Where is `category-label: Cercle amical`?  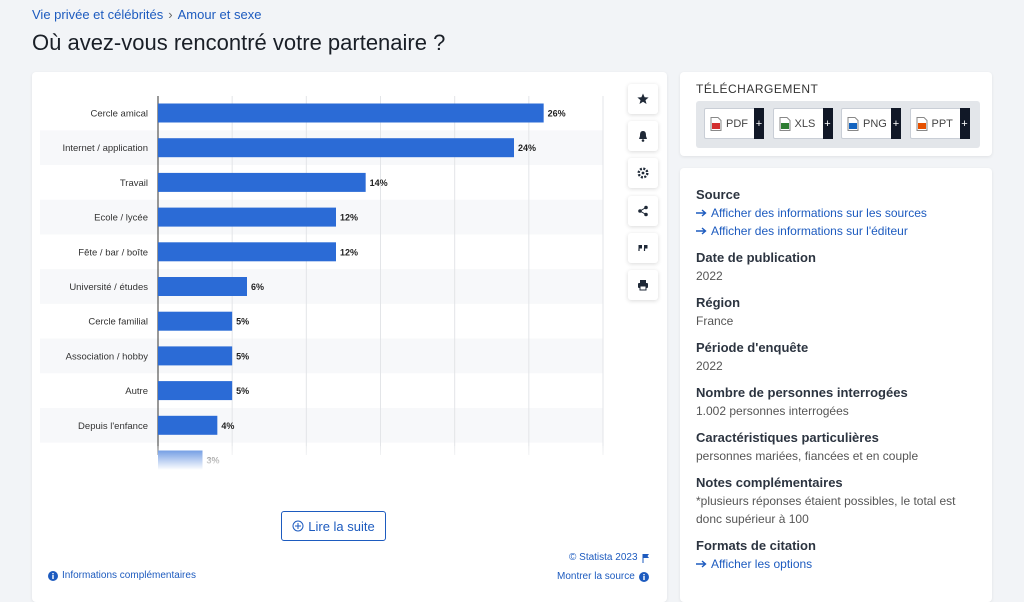
category-label: Cercle amical is located at coordinates (119, 114).